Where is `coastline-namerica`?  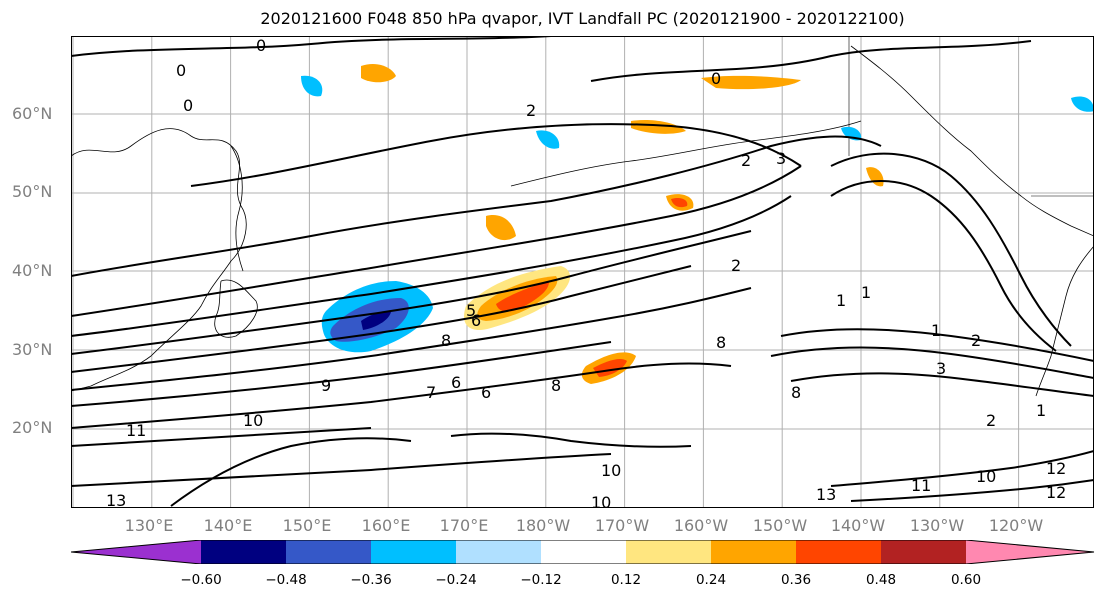 coastline-namerica is located at coordinates (1064, 321).